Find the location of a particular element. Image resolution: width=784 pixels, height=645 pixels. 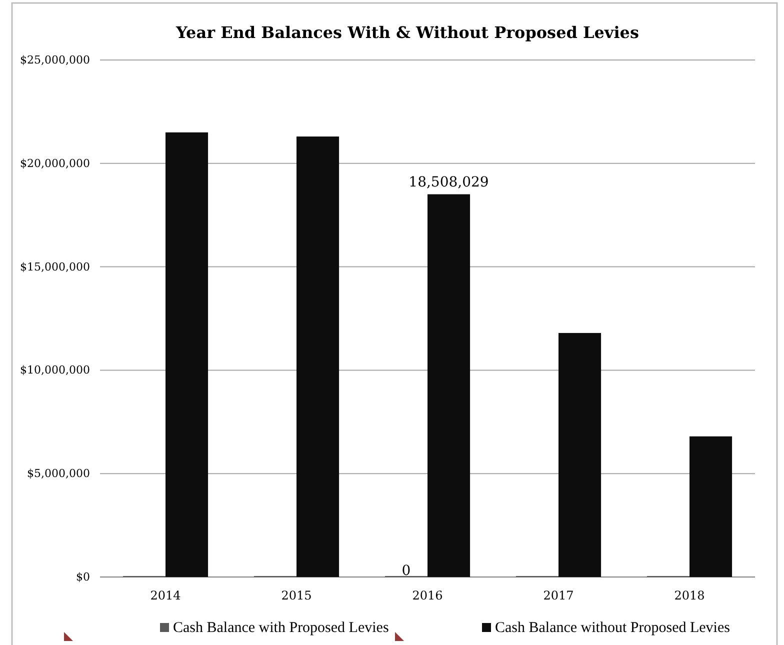

y-tick-label: $0 is located at coordinates (83, 577).